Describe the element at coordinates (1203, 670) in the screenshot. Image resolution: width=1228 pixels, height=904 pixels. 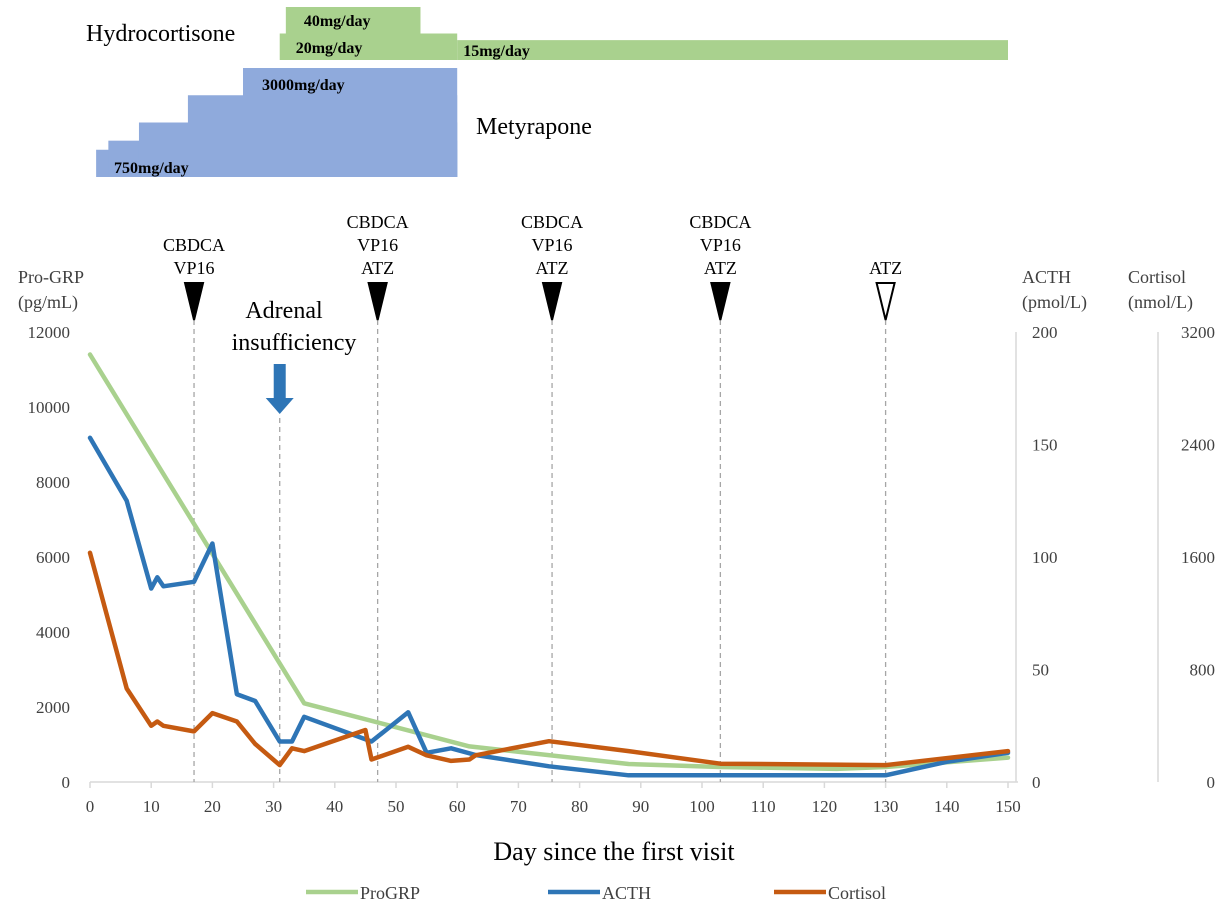
I see `cortisol-tick-label: 800` at that location.